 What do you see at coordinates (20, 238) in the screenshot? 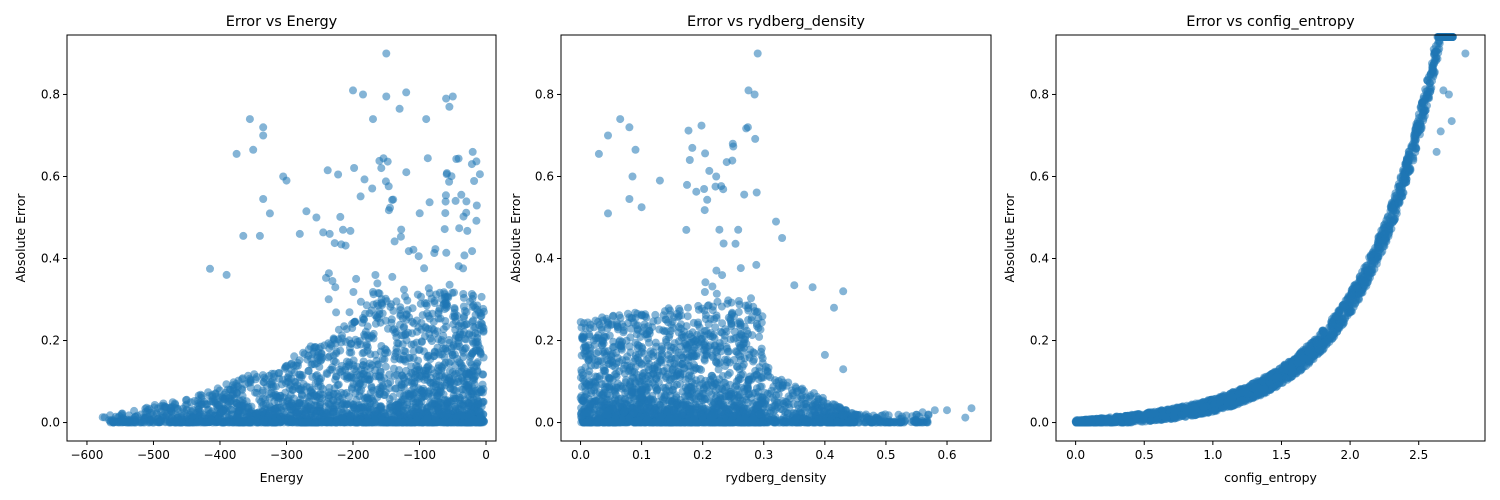
I see `y-axis-label: Absolute Error` at bounding box center [20, 238].